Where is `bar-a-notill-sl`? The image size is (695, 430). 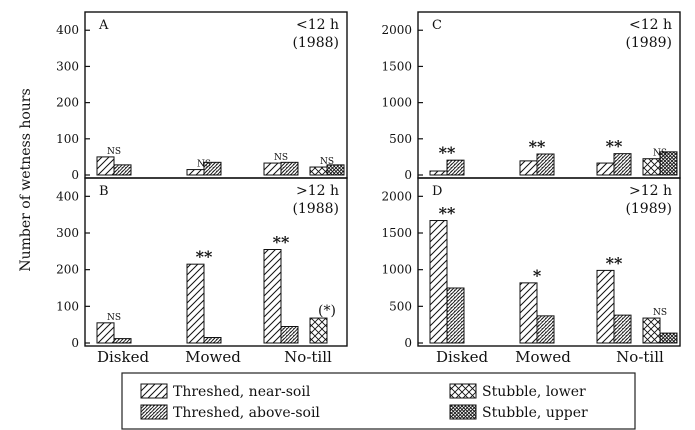 bar-a-notill-sl is located at coordinates (318, 171).